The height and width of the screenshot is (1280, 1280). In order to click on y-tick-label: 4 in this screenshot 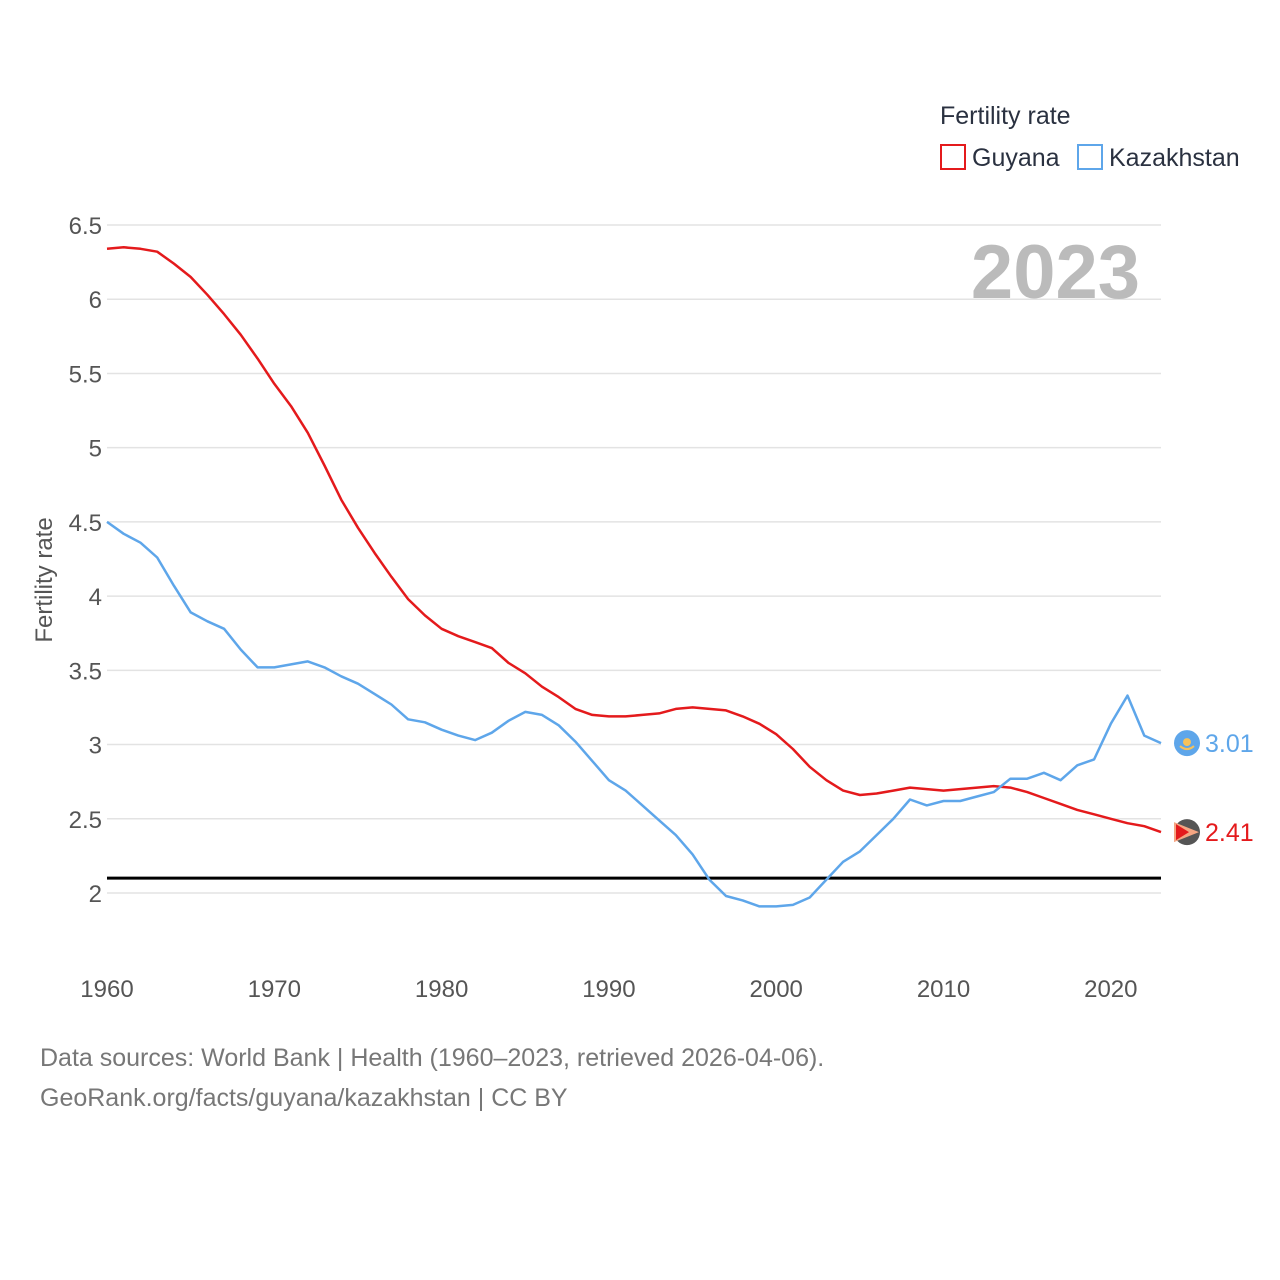, I will do `click(95, 597)`.